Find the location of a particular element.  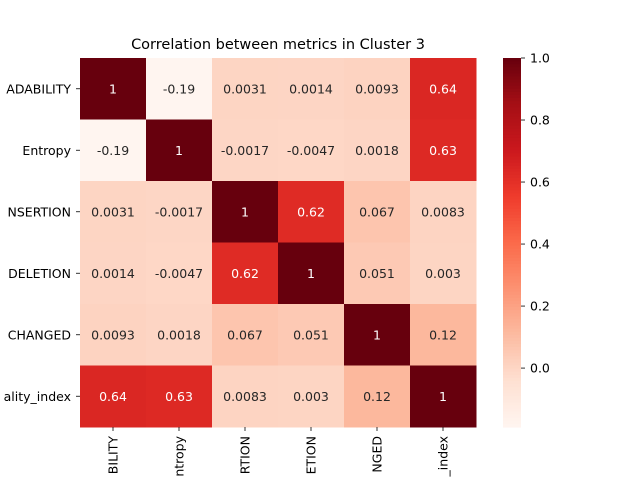

cell-value-label-2-2: 1 is located at coordinates (245, 211).